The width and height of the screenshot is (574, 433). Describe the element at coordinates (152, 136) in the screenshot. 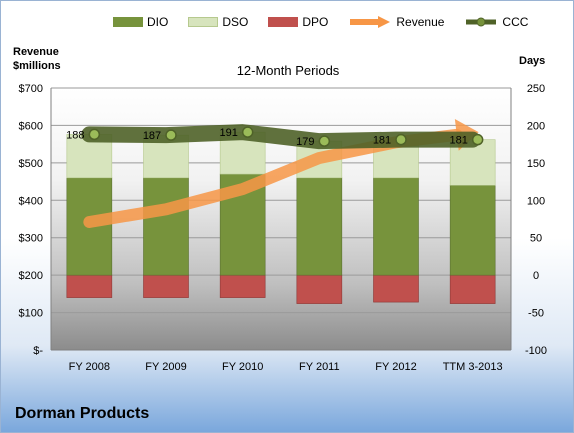

I see `ccc-data-label: 187` at that location.